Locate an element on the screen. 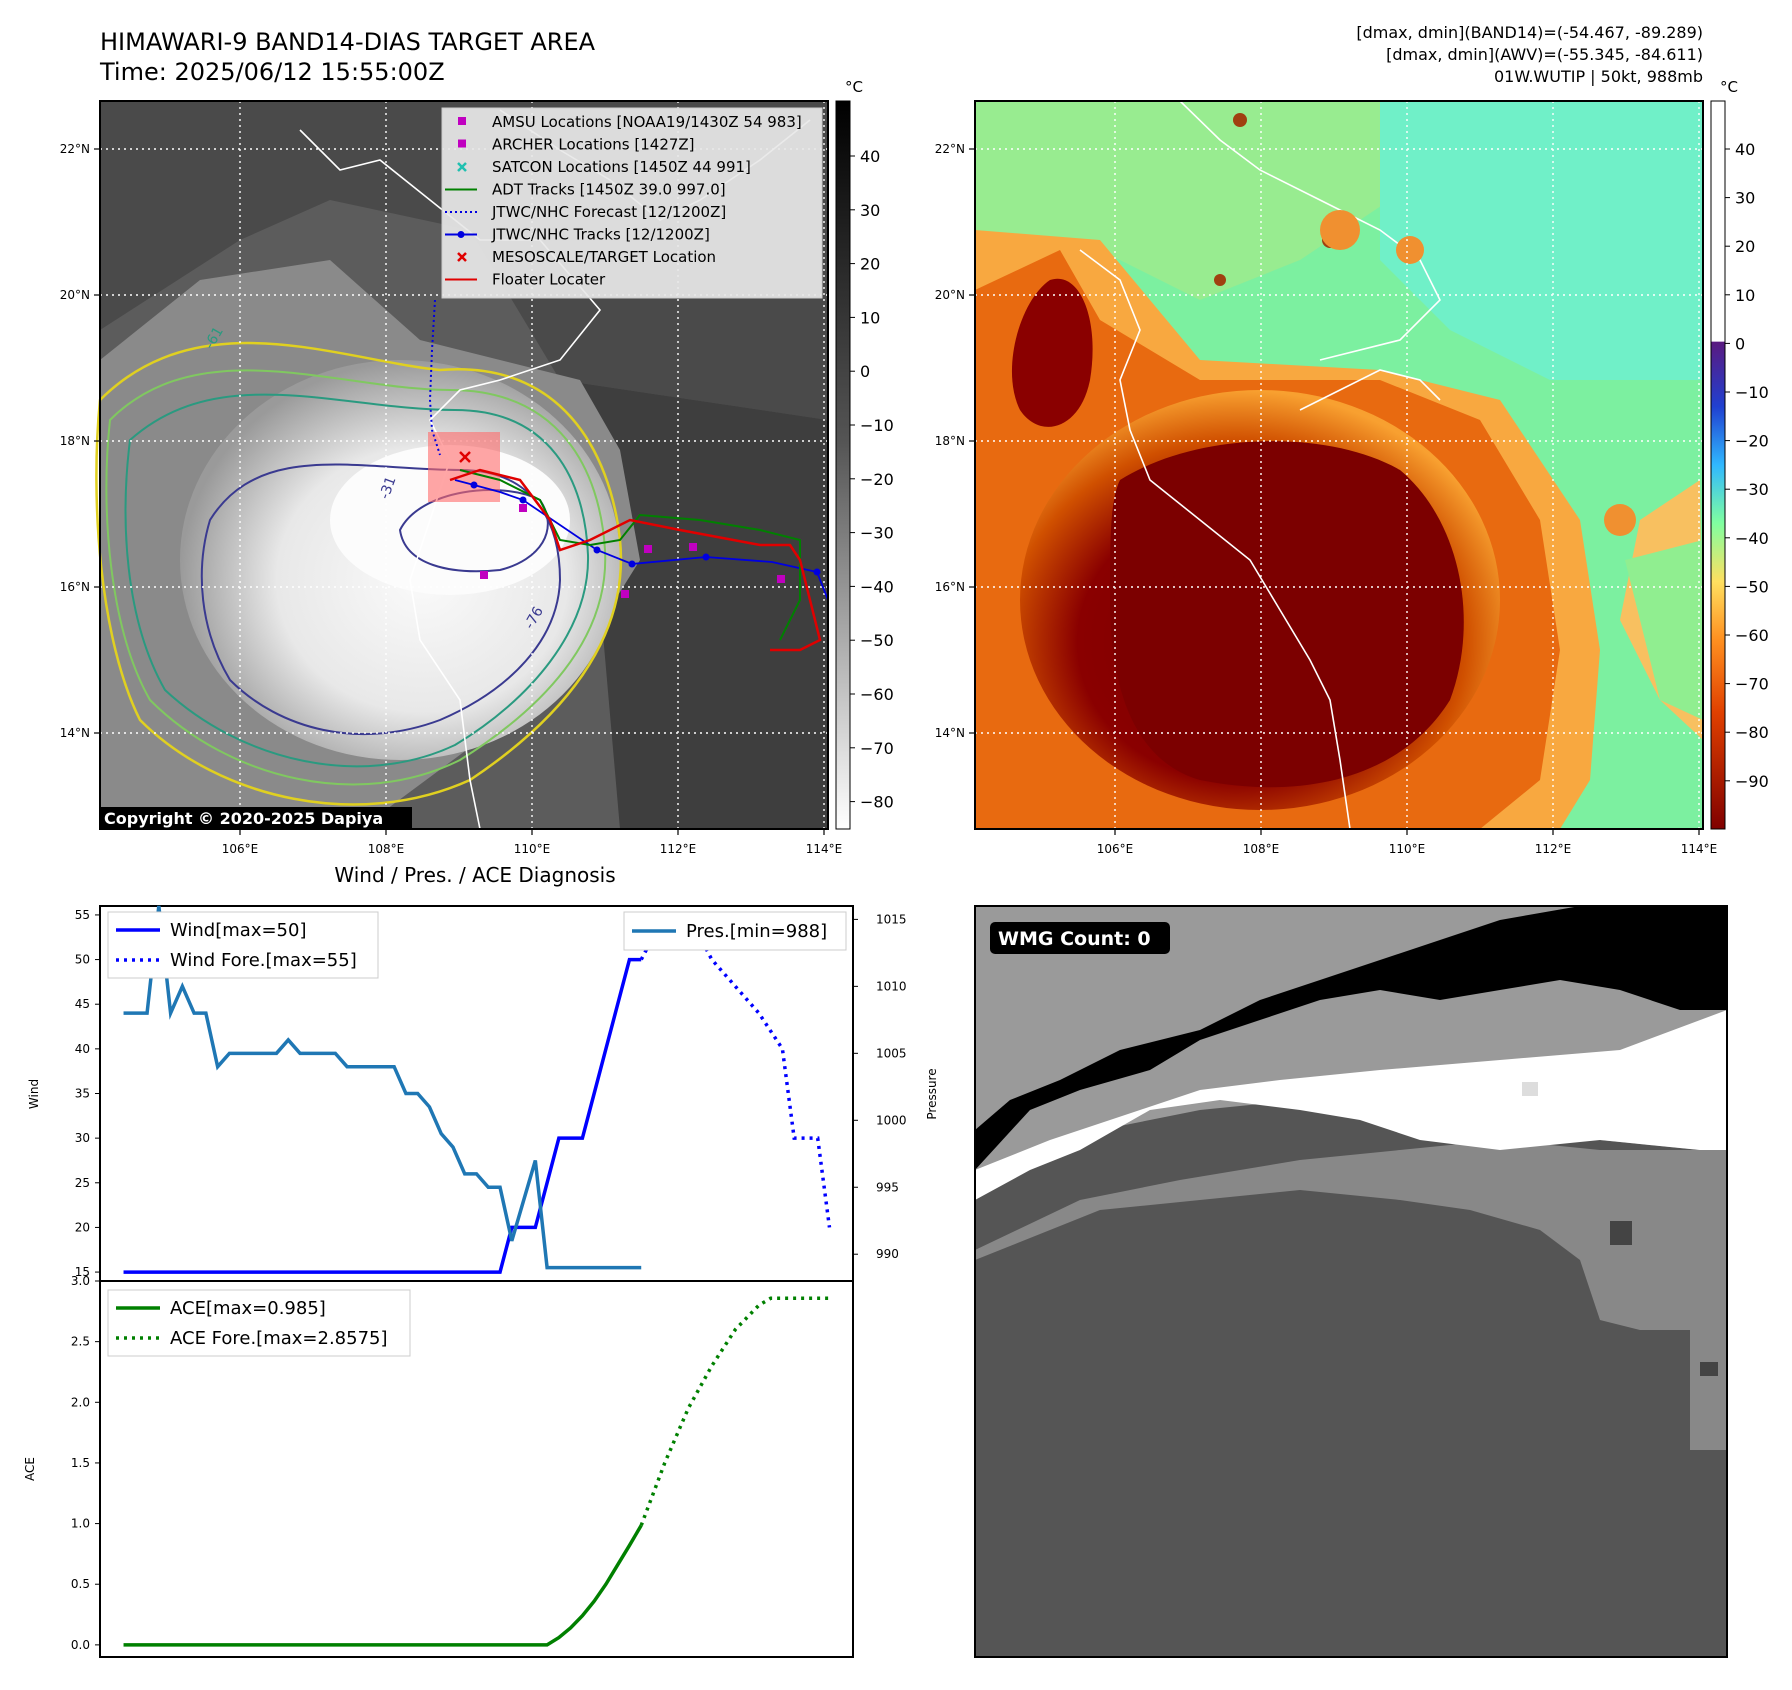 This screenshot has width=1792, height=1690. legend-marker-dot is located at coordinates (461, 234).